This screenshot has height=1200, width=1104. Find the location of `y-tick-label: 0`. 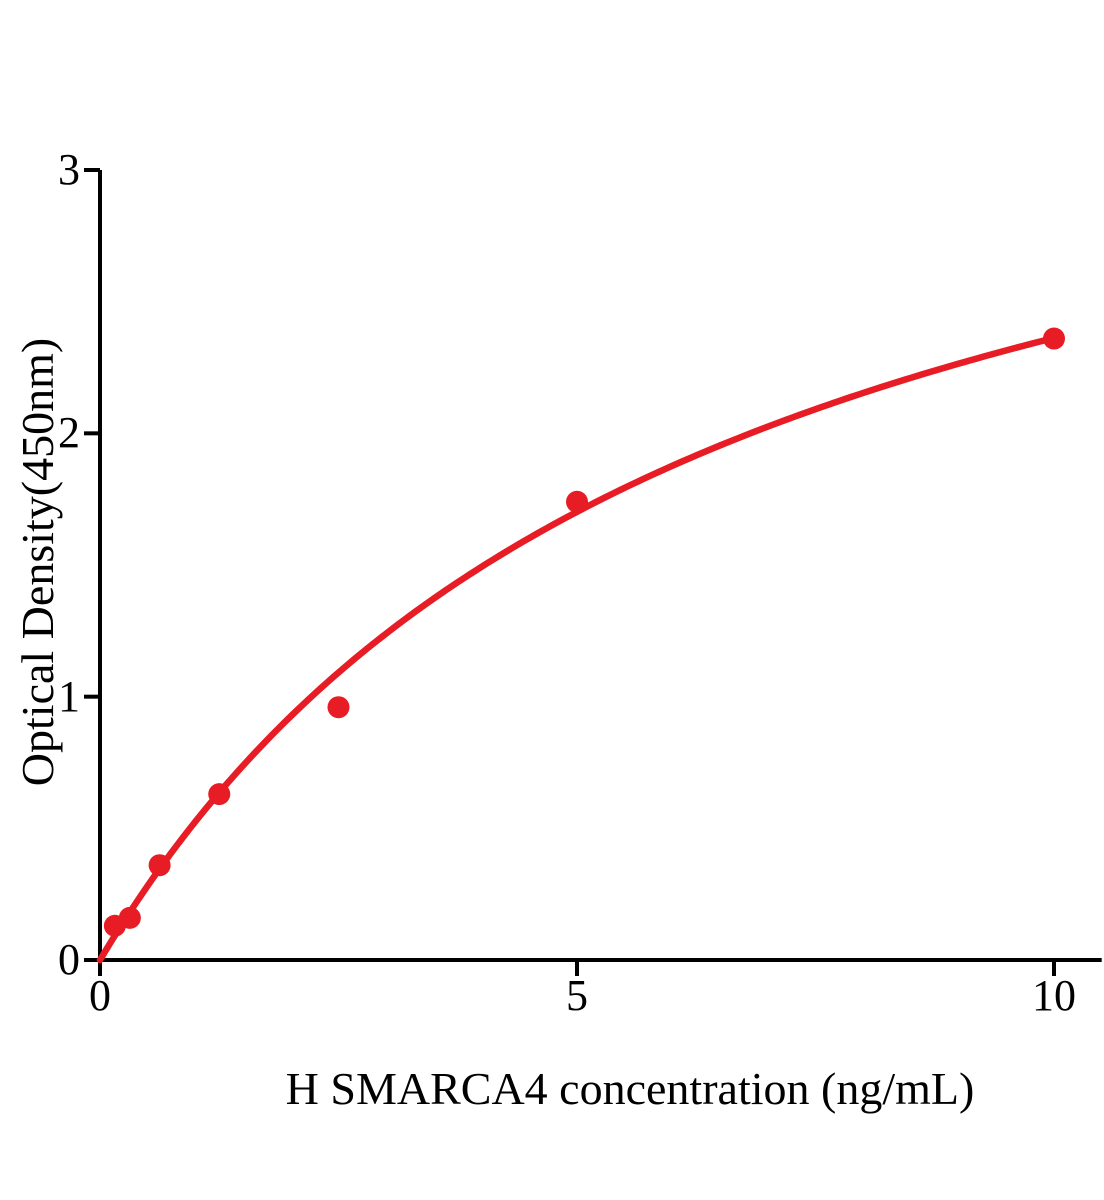

y-tick-label: 0 is located at coordinates (69, 959).